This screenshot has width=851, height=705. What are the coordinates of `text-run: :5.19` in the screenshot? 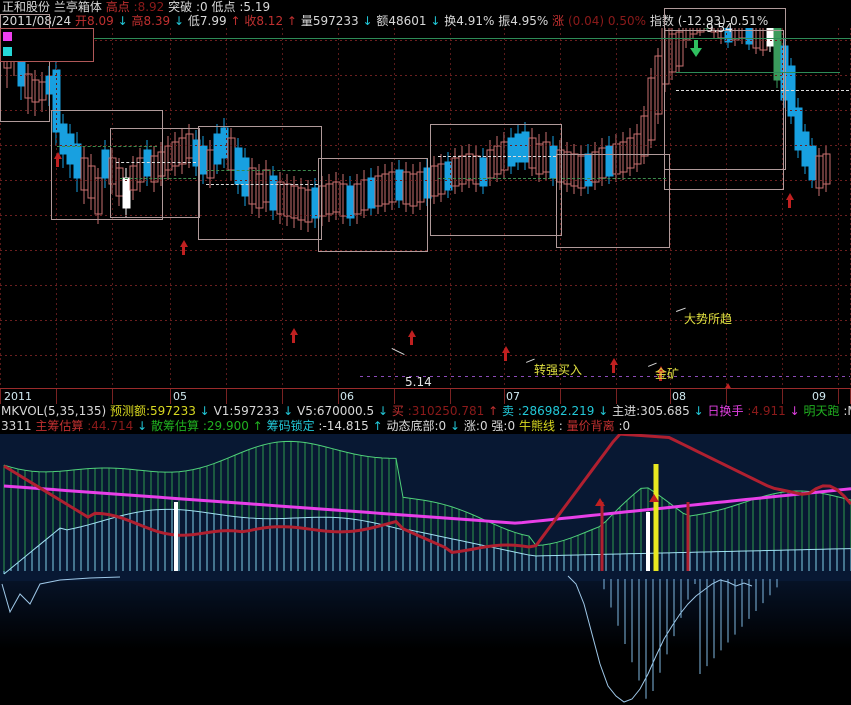 It's located at (255, 7).